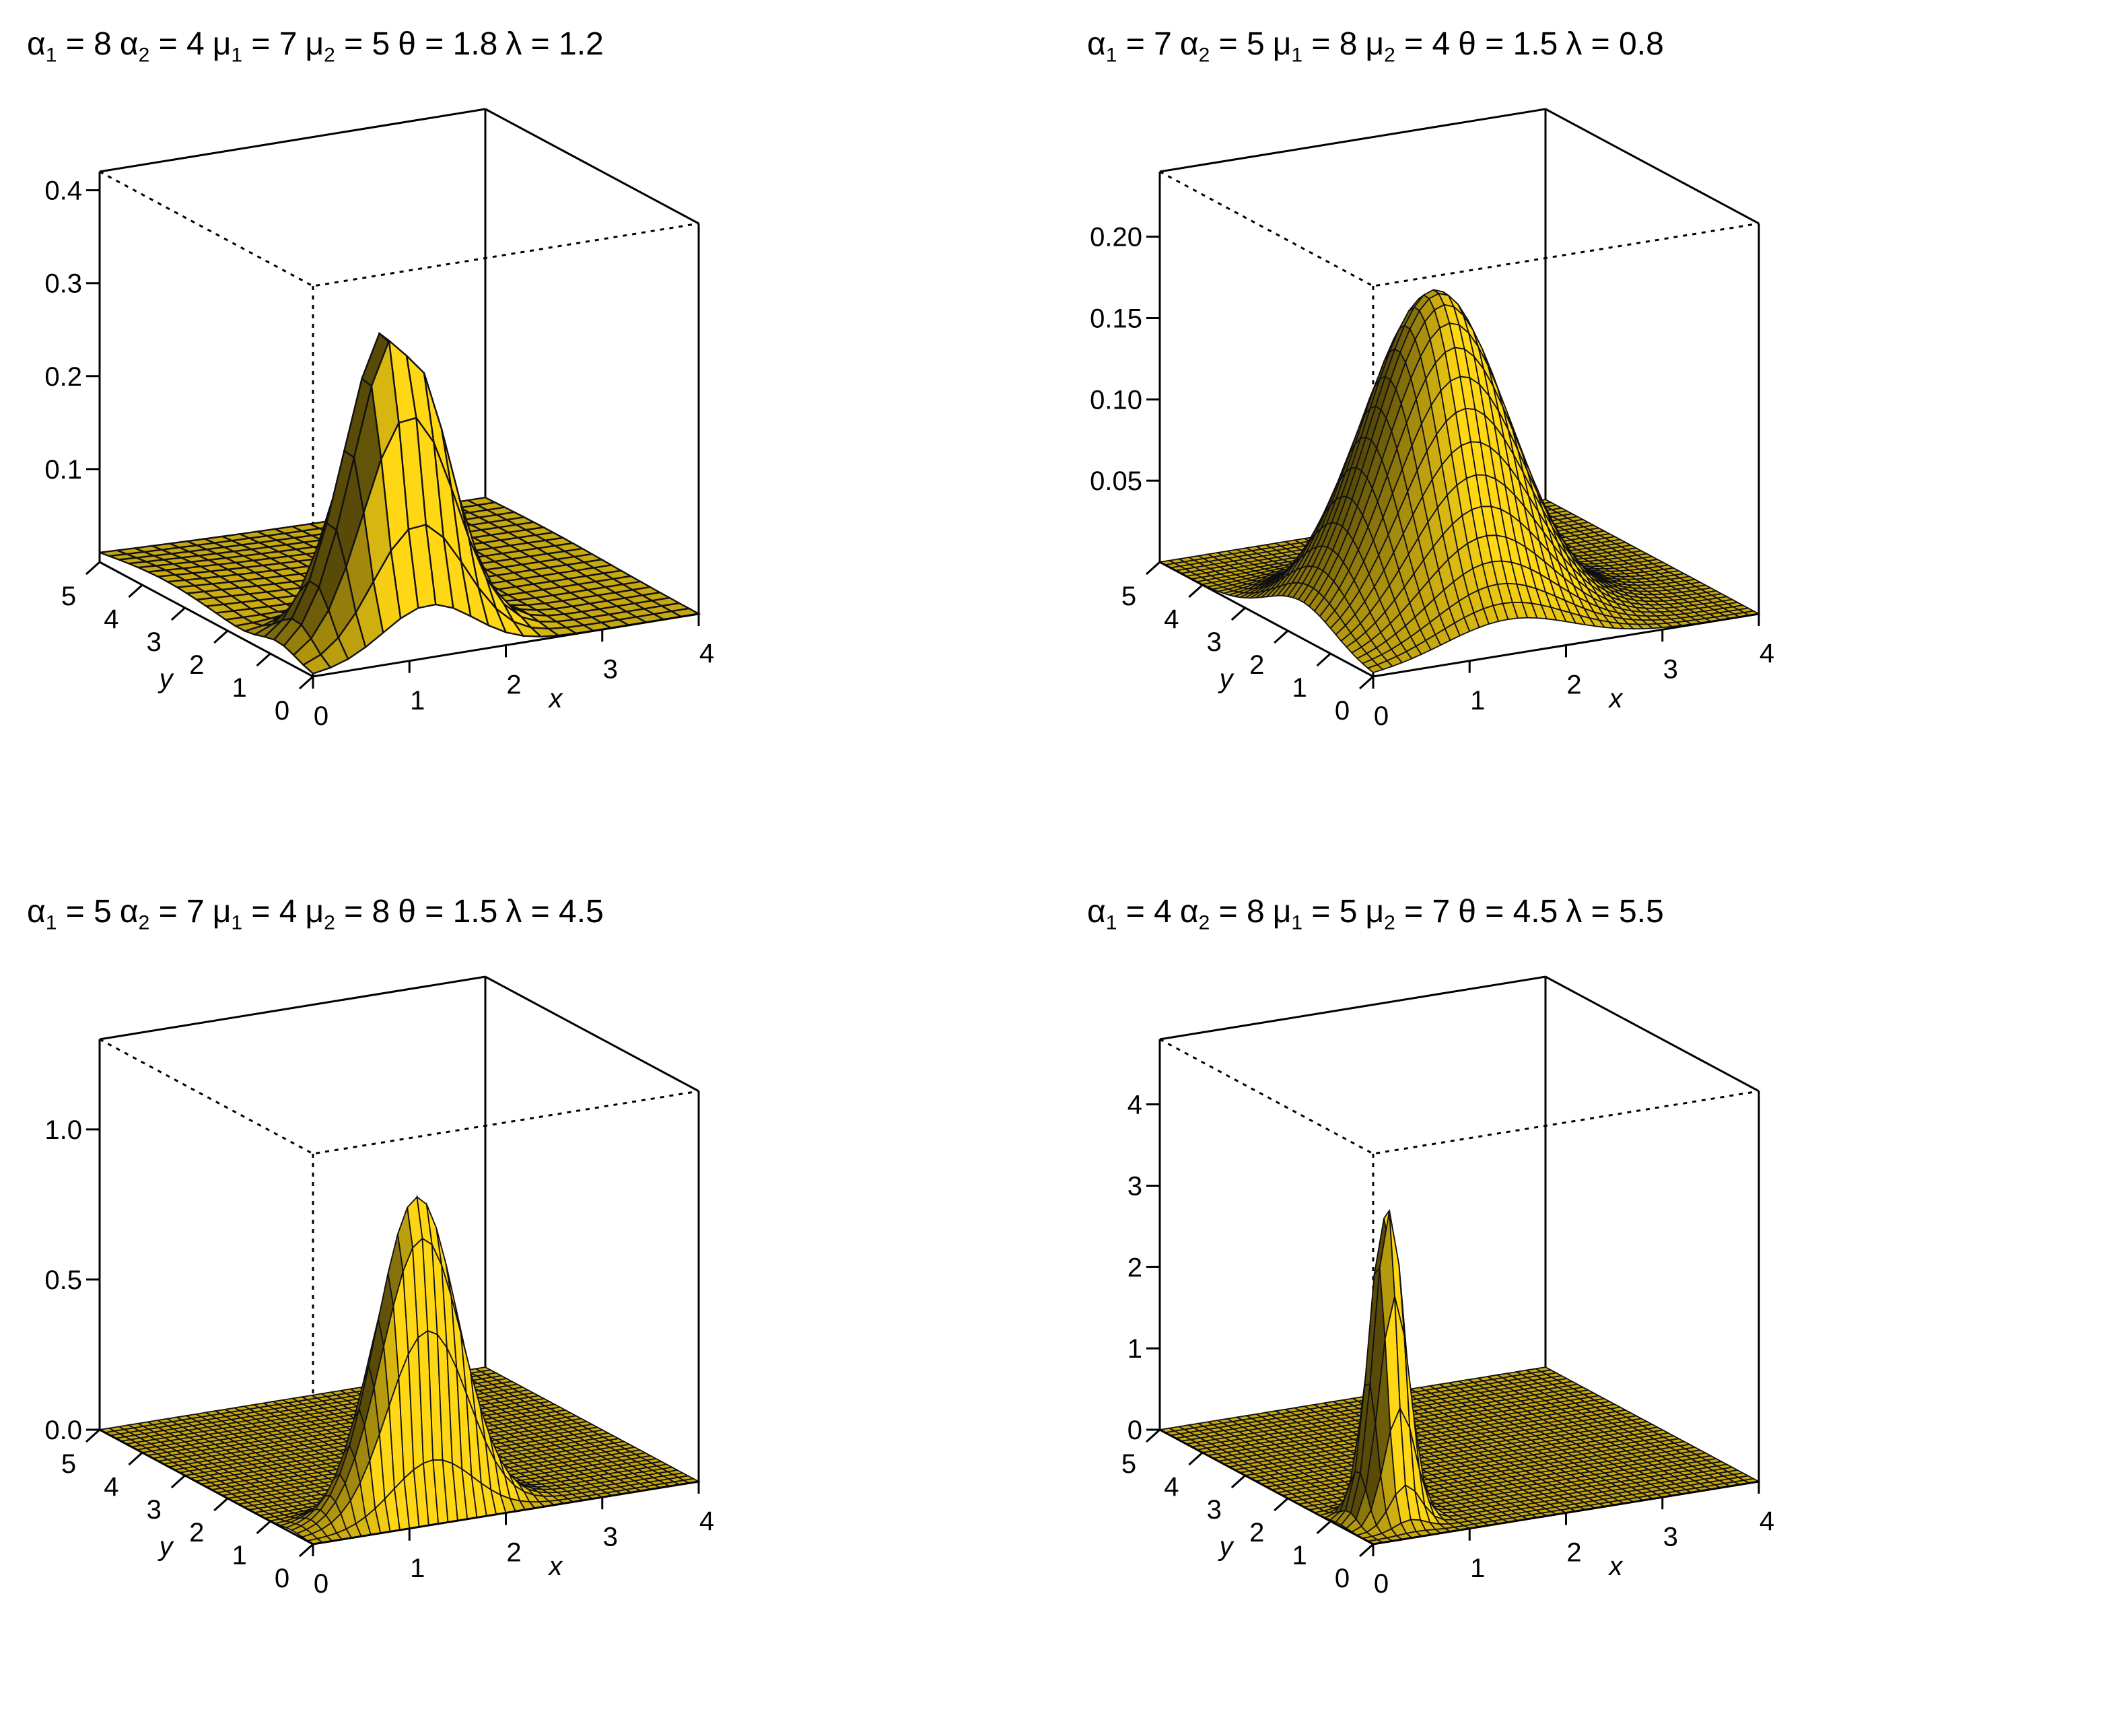 The width and height of the screenshot is (2121, 1736). What do you see at coordinates (1222, 46) in the screenshot?
I see `title-param: α2 = 5` at bounding box center [1222, 46].